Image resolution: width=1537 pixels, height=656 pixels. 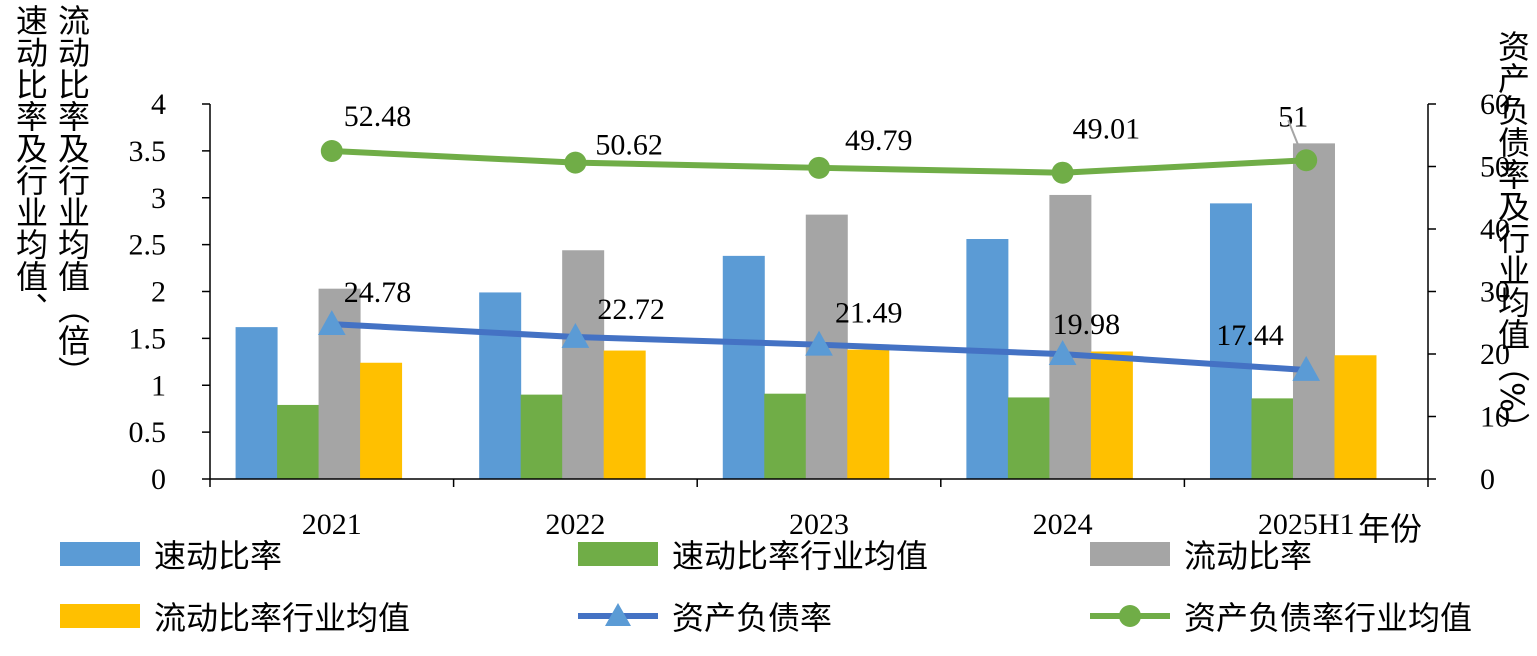 I want to click on data-label-1-3: 49.01, so click(x=1107, y=129).